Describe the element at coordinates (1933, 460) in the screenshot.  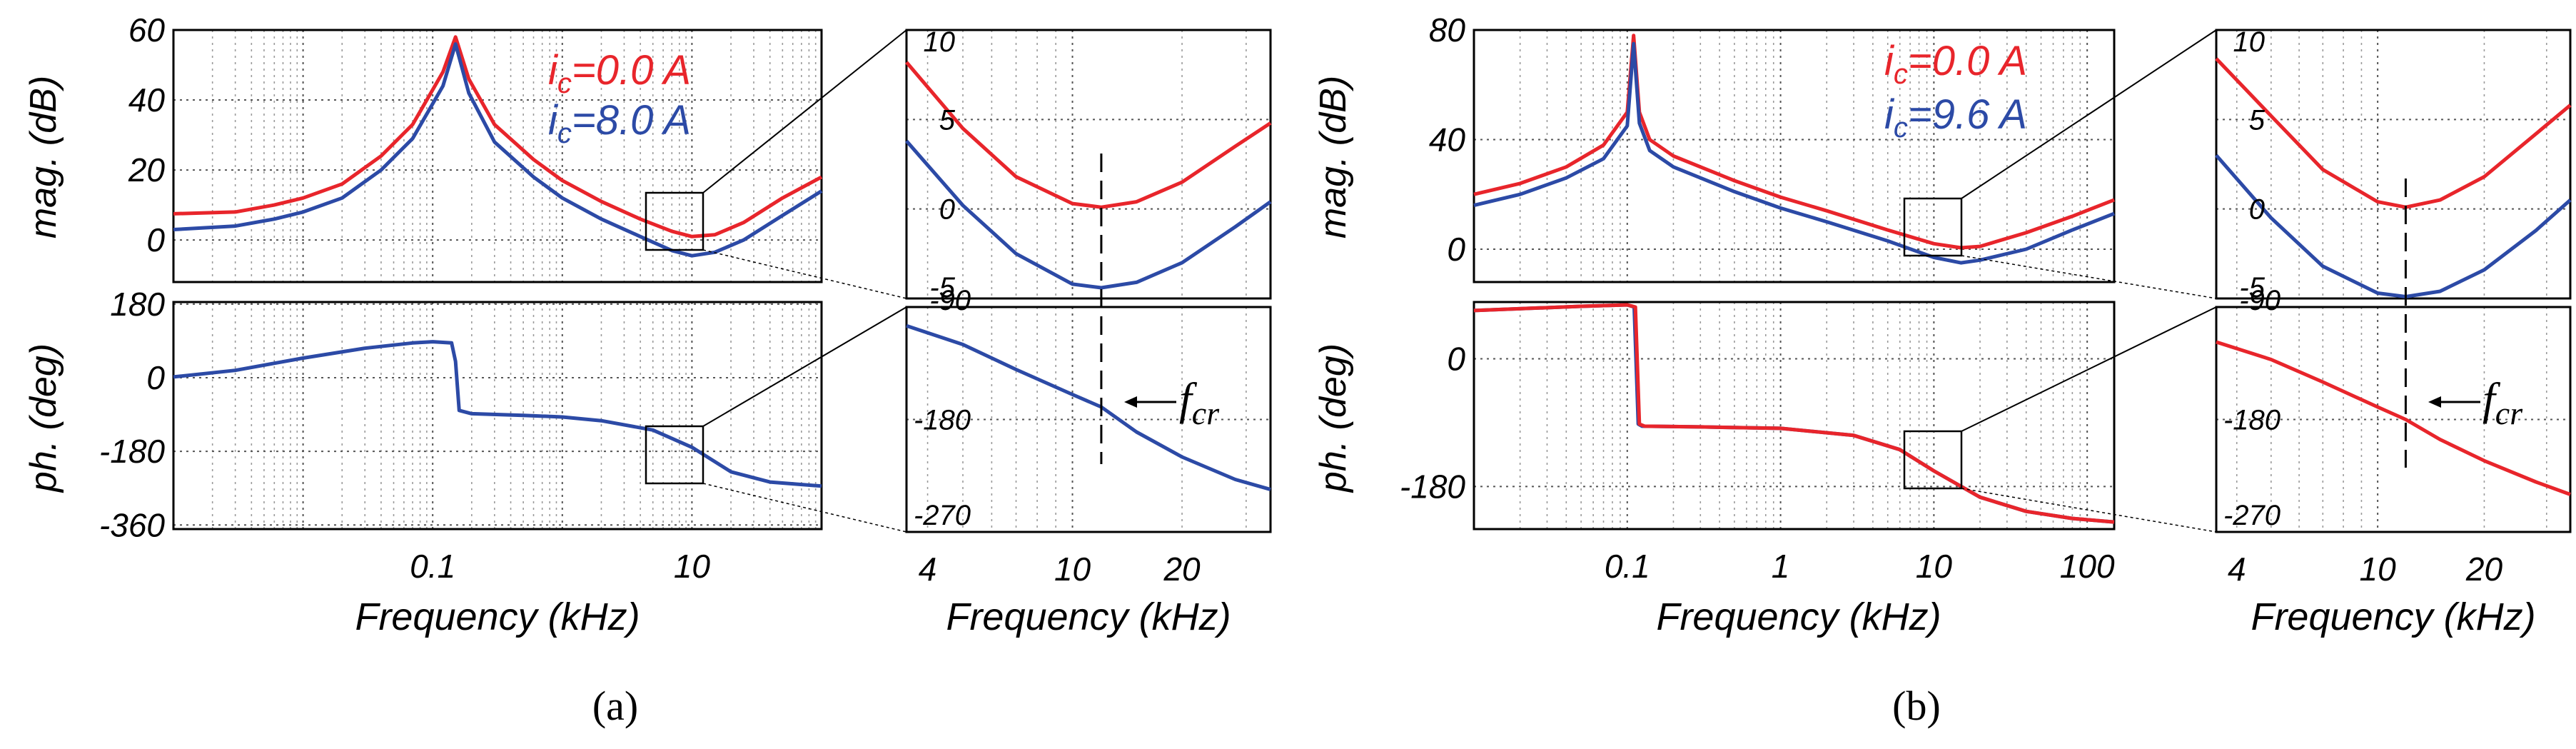
I see `b-zoom-box-phase` at that location.